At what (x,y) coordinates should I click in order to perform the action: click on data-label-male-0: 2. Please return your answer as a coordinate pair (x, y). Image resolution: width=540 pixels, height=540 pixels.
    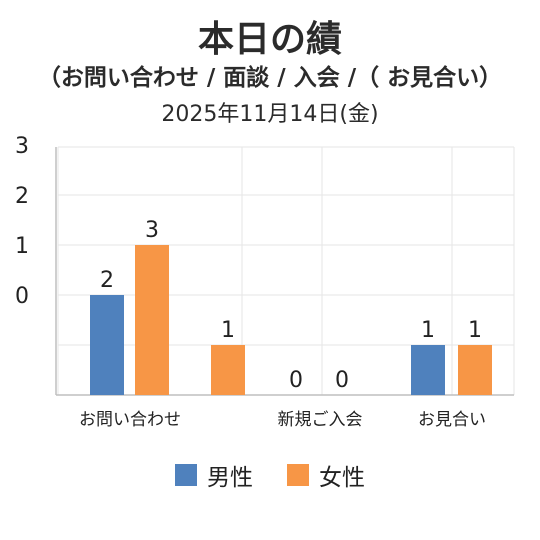
    Looking at the image, I should click on (107, 280).